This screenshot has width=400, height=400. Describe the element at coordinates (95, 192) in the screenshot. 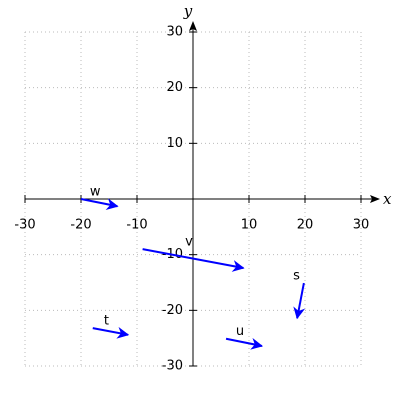

I see `vector-label: w` at that location.